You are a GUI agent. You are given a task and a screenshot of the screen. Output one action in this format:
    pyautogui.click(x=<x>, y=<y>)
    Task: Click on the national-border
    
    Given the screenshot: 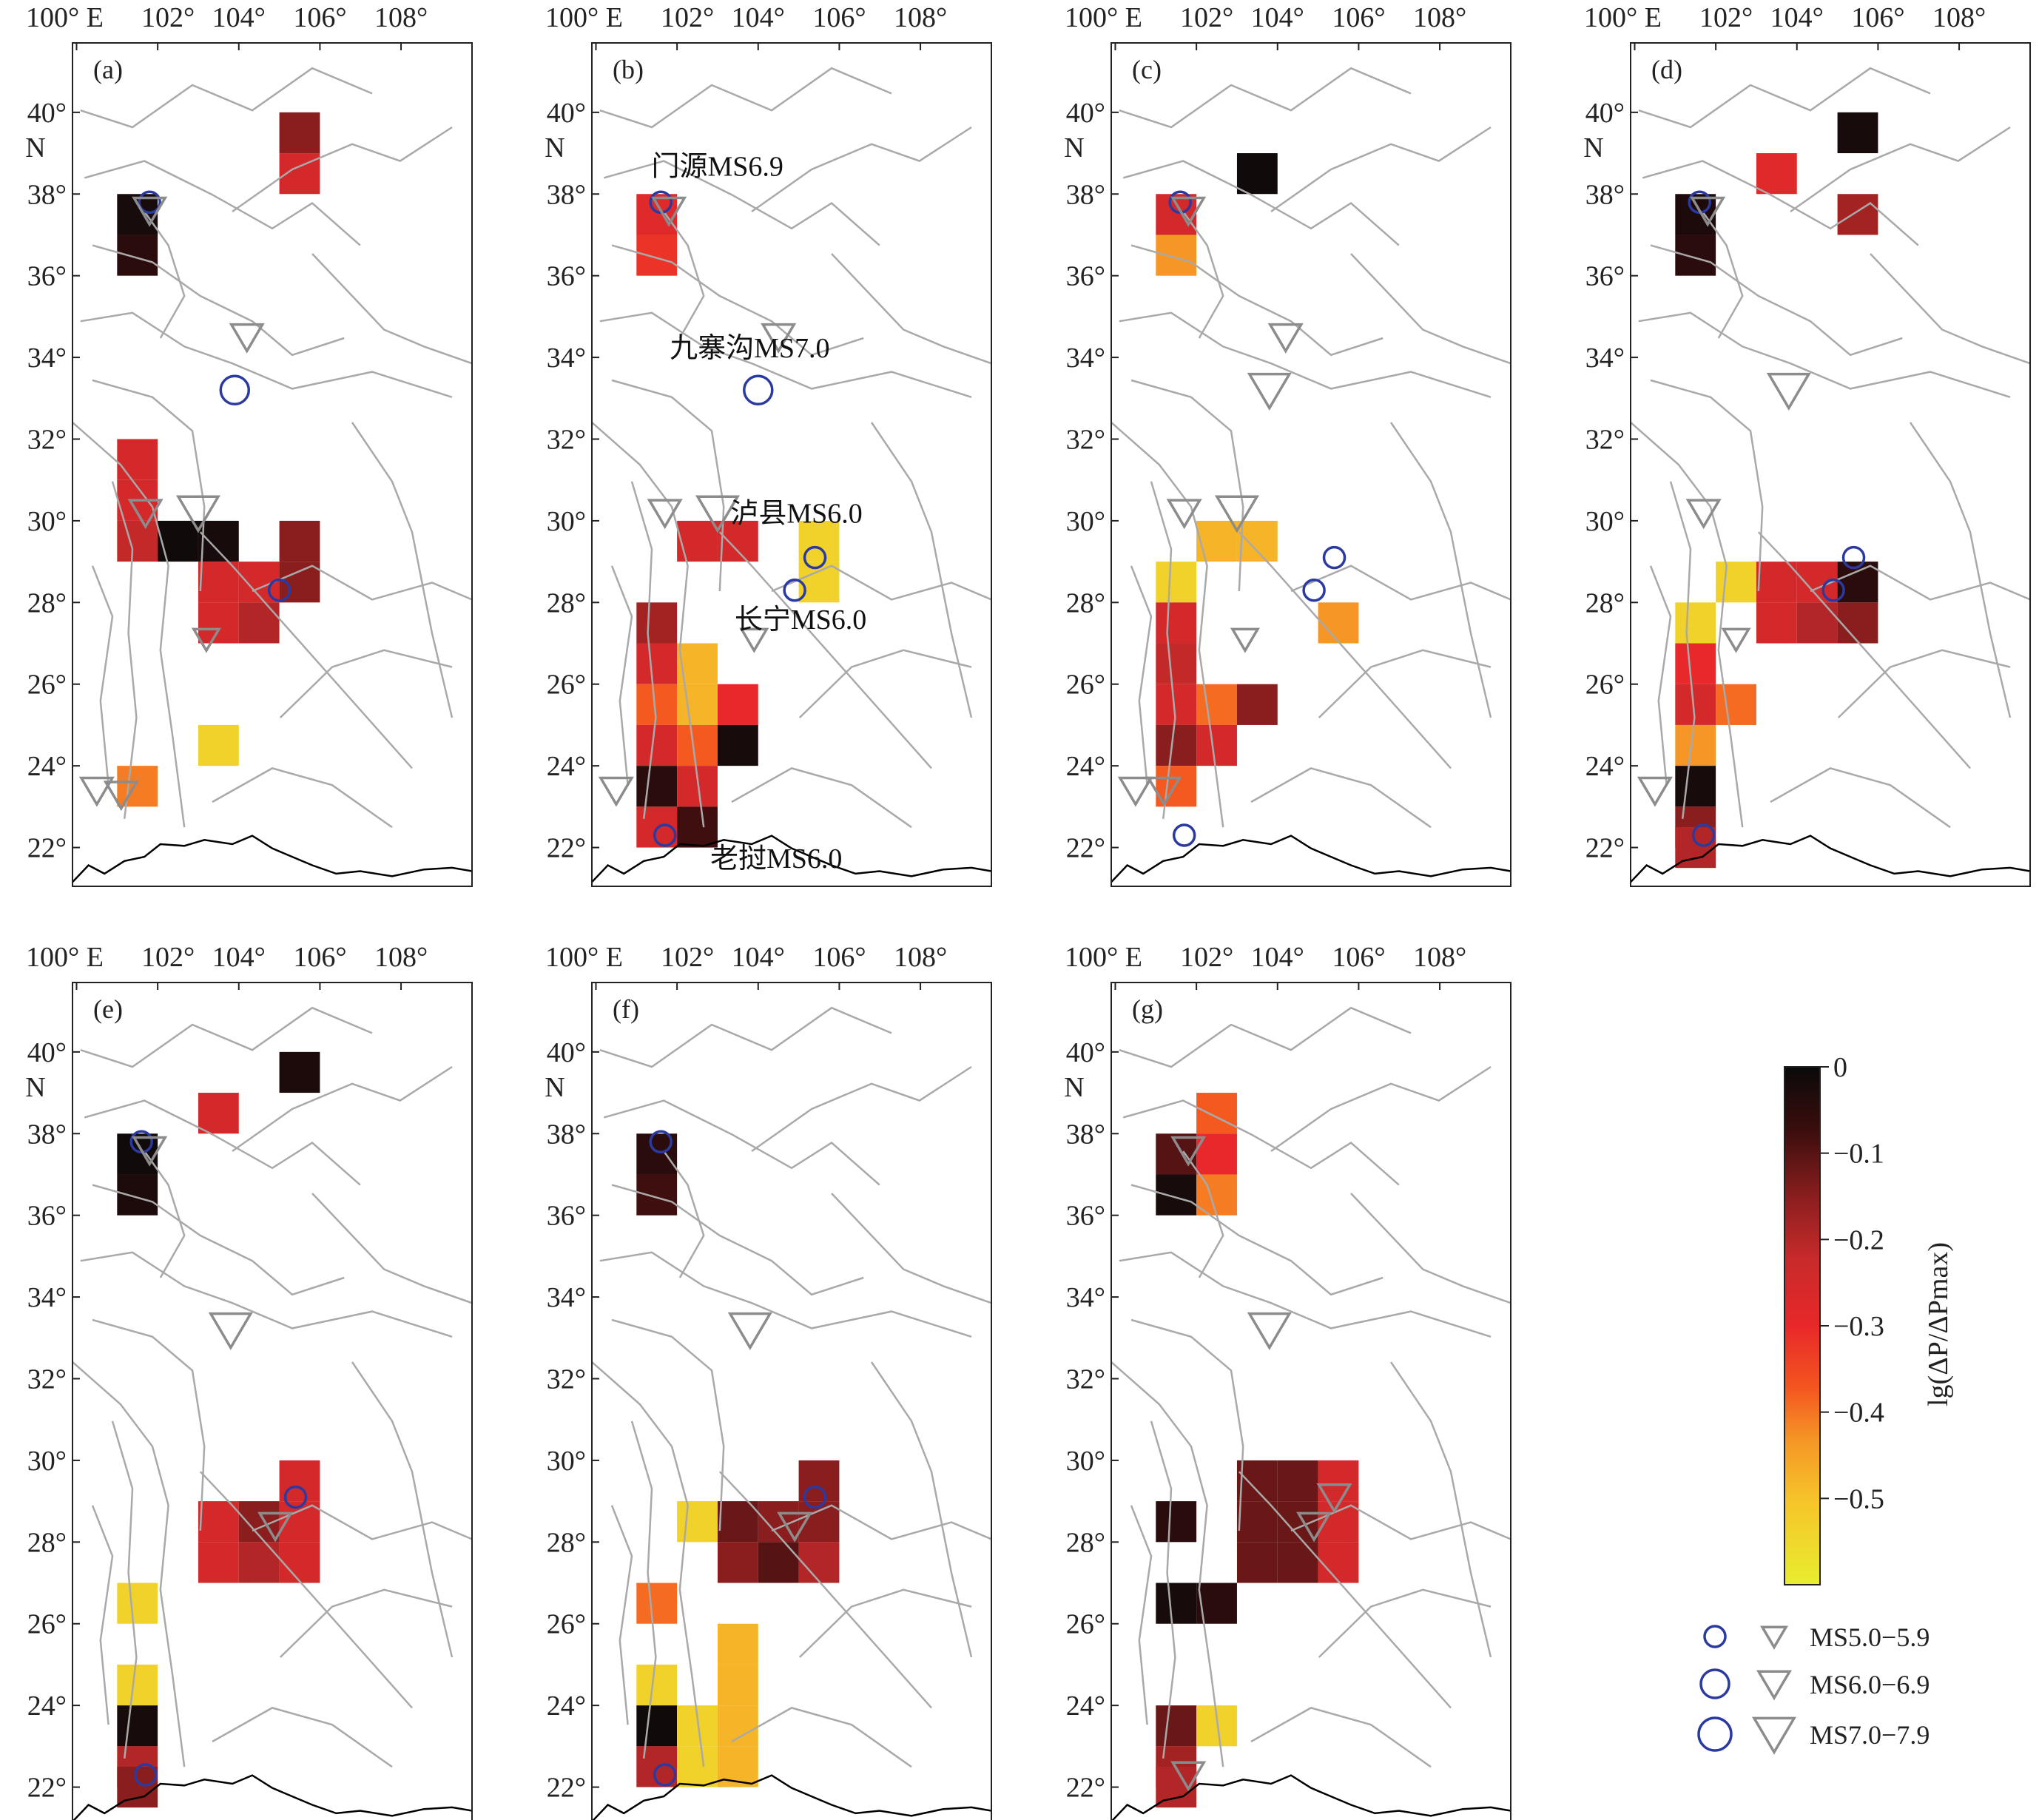 What is the action you would take?
    pyautogui.click(x=792, y=1797)
    